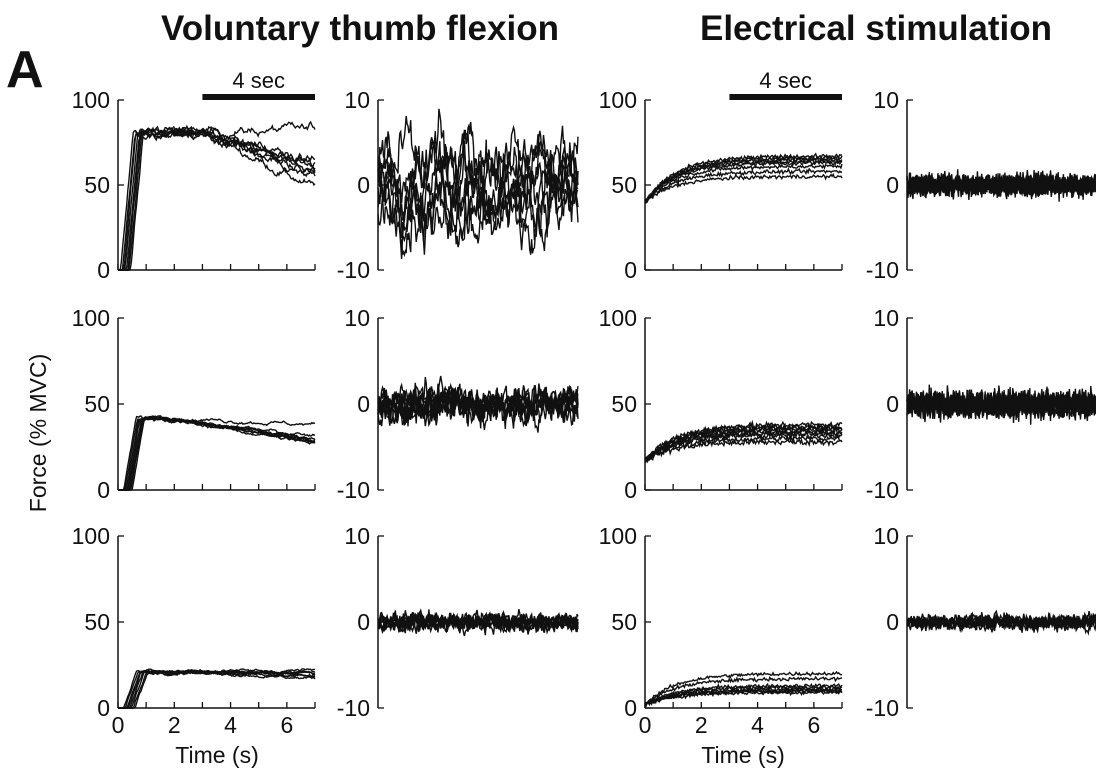  What do you see at coordinates (742, 755) in the screenshot?
I see `x-axis-label-stimulation: Time (s)` at bounding box center [742, 755].